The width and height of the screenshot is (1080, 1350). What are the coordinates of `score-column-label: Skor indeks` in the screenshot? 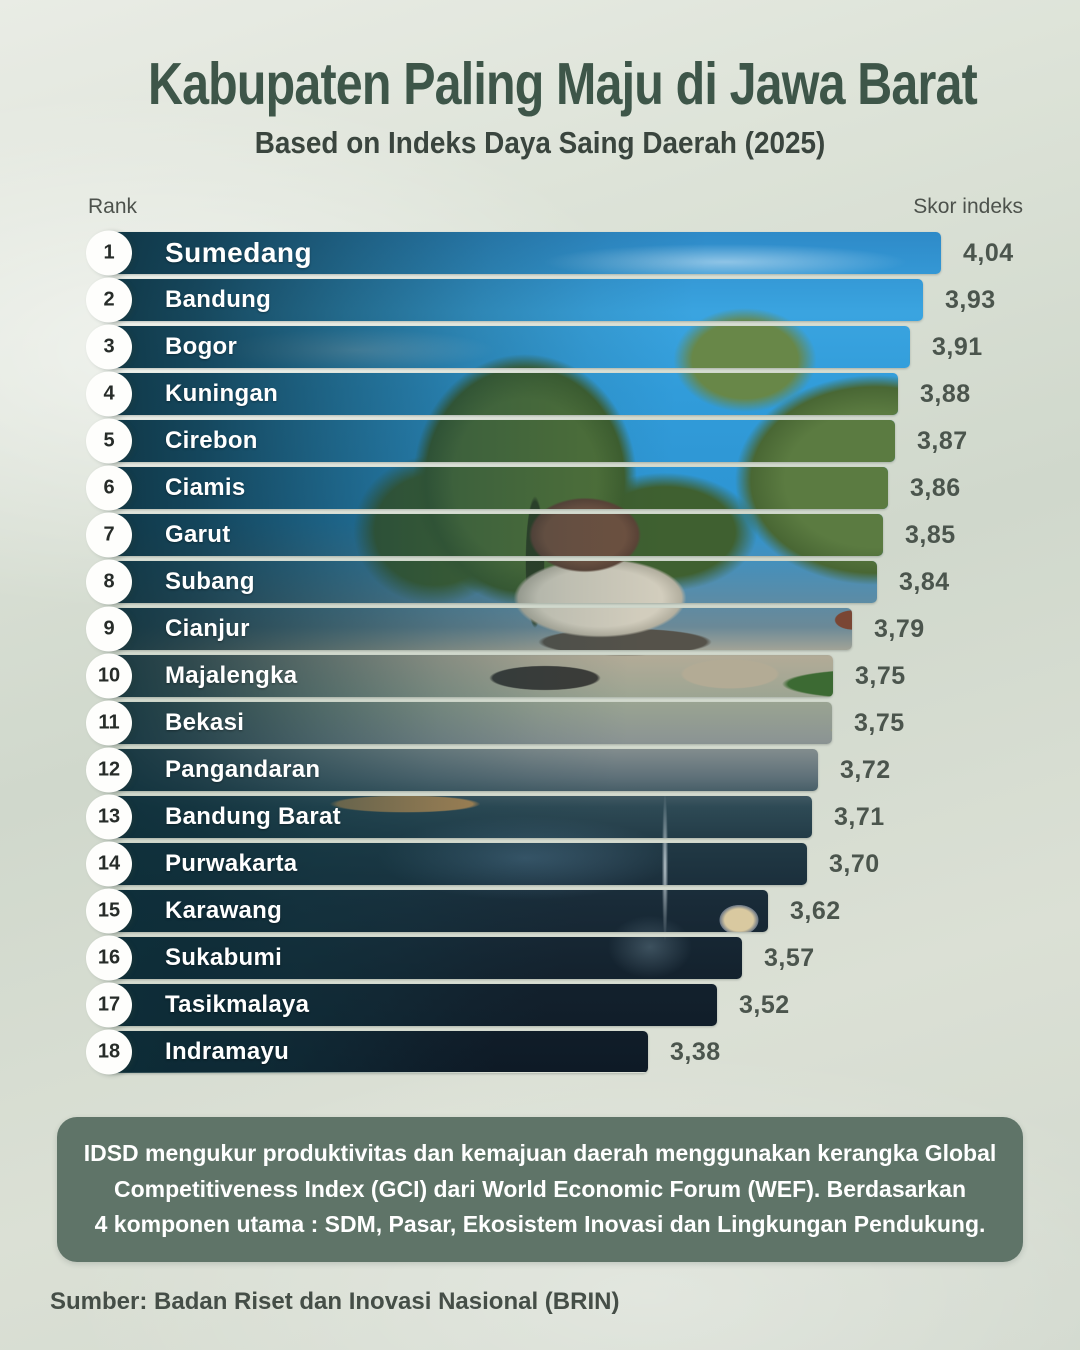 It's located at (968, 206).